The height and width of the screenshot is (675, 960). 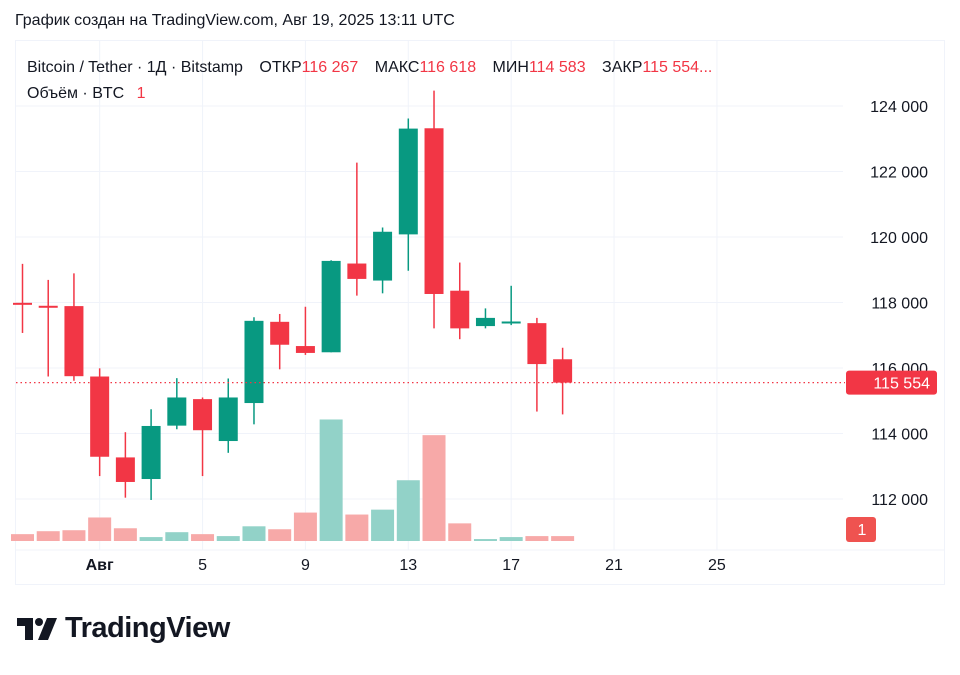 What do you see at coordinates (622, 67) in the screenshot?
I see `close-label: ЗАКР` at bounding box center [622, 67].